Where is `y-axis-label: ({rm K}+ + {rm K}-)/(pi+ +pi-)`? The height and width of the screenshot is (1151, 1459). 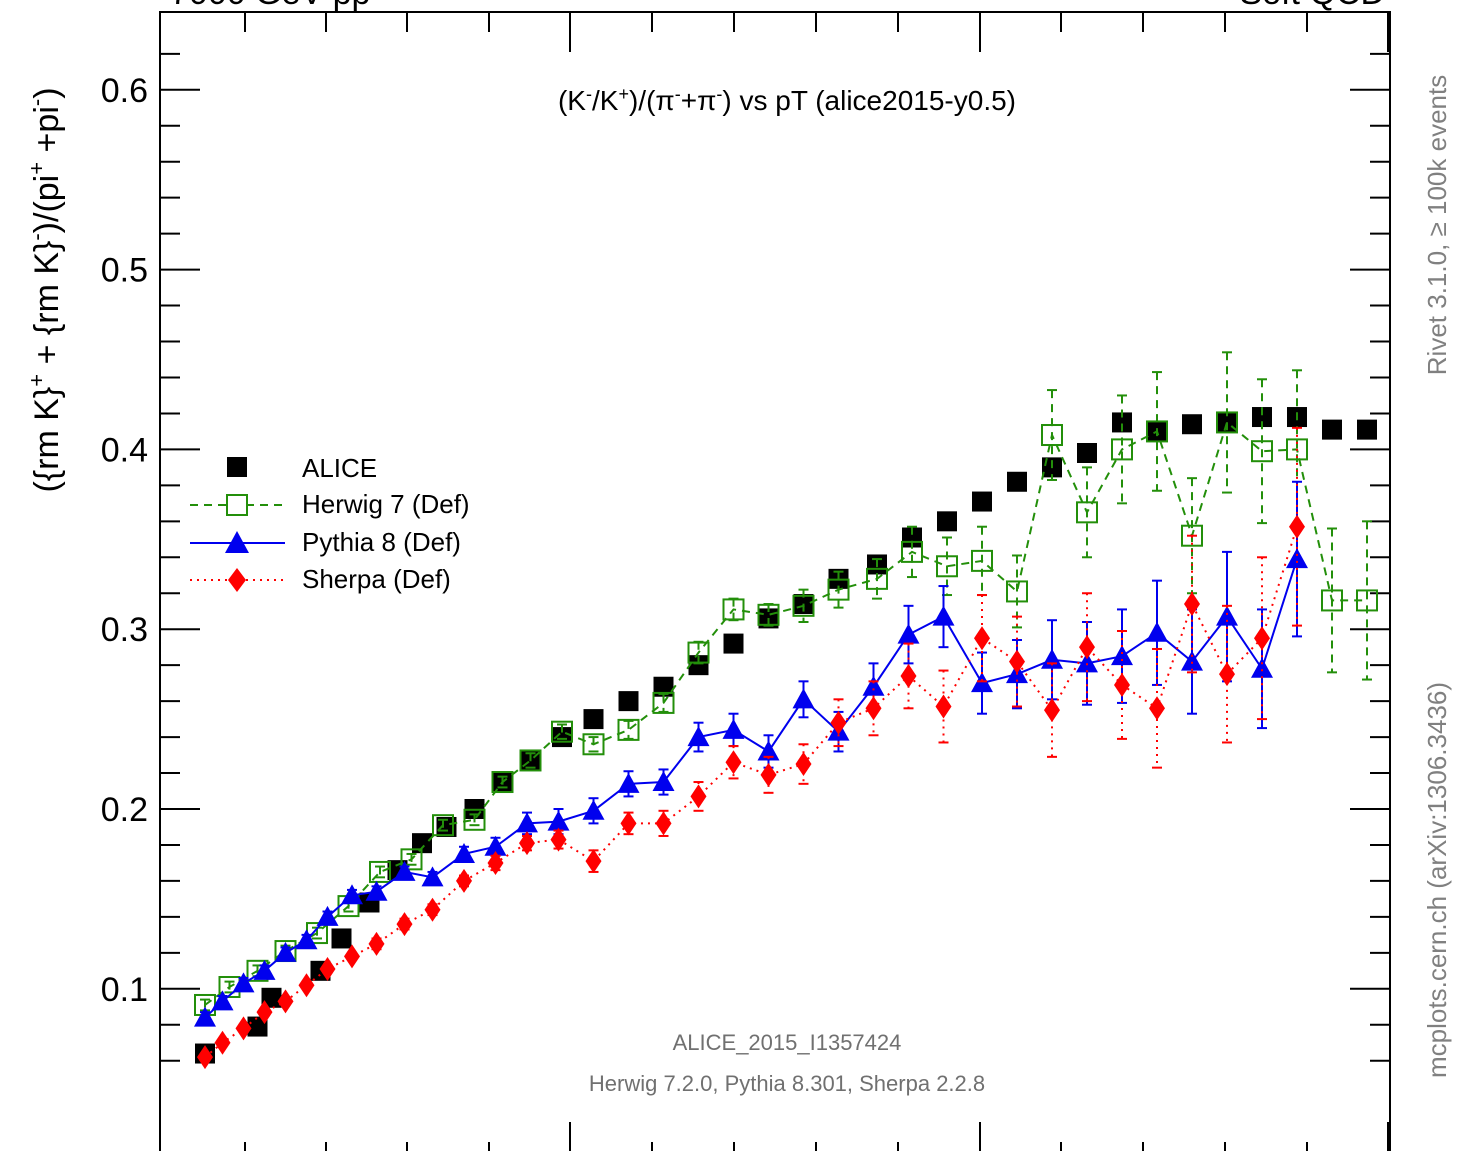 y-axis-label: ({rm K}+ + {rm K}-)/(pi+ +pi-) is located at coordinates (45, 289).